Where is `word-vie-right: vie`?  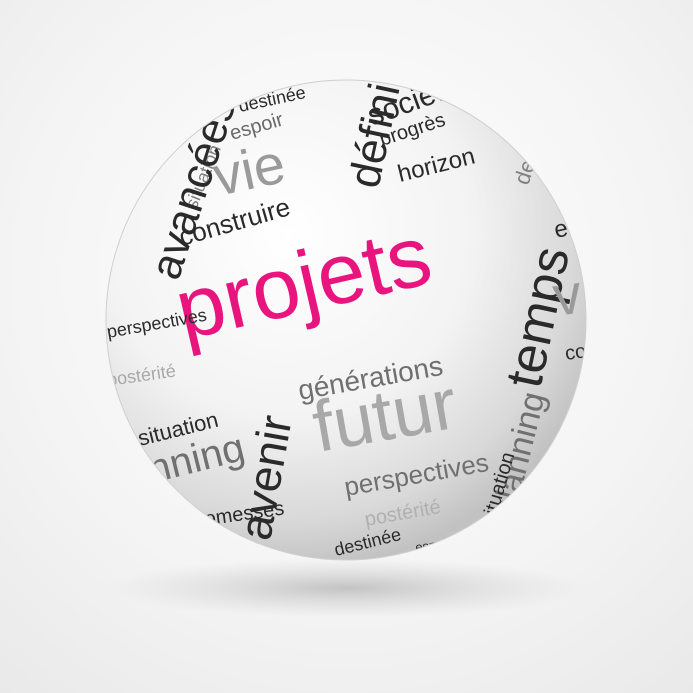
word-vie-right: vie is located at coordinates (589, 292).